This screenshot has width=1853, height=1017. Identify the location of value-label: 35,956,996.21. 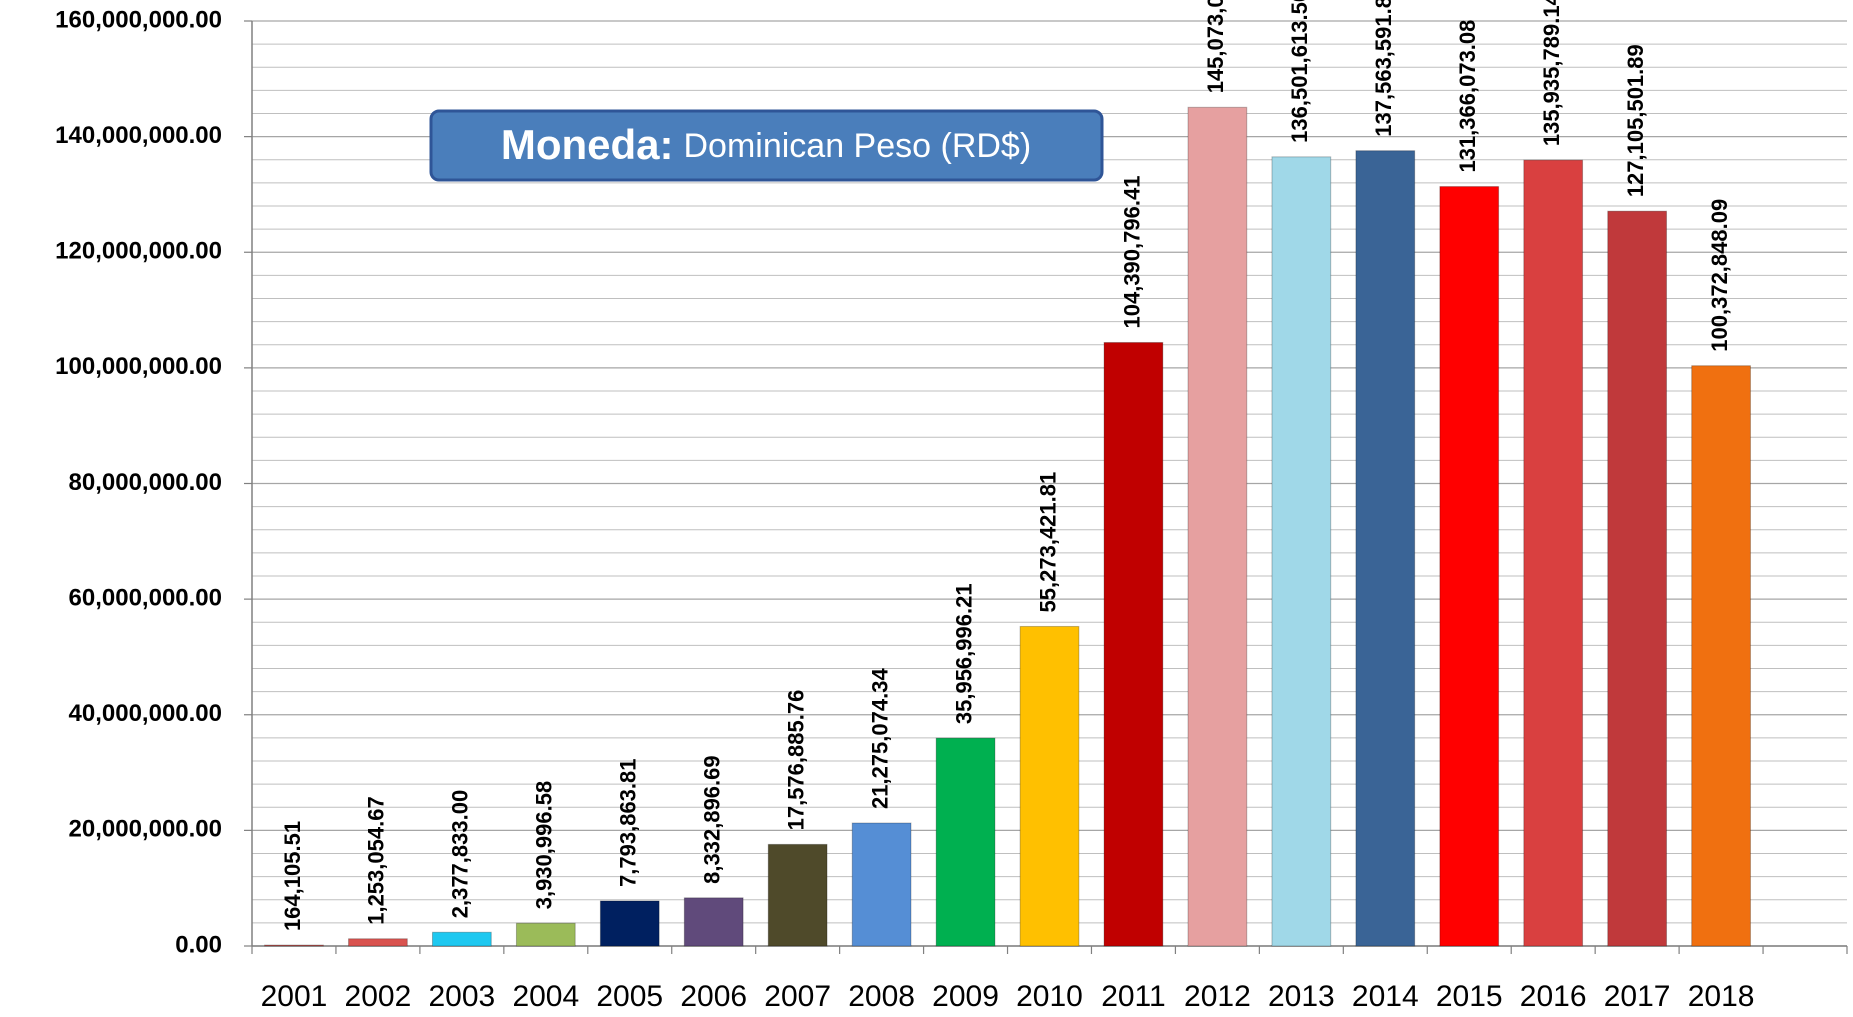
(963, 653).